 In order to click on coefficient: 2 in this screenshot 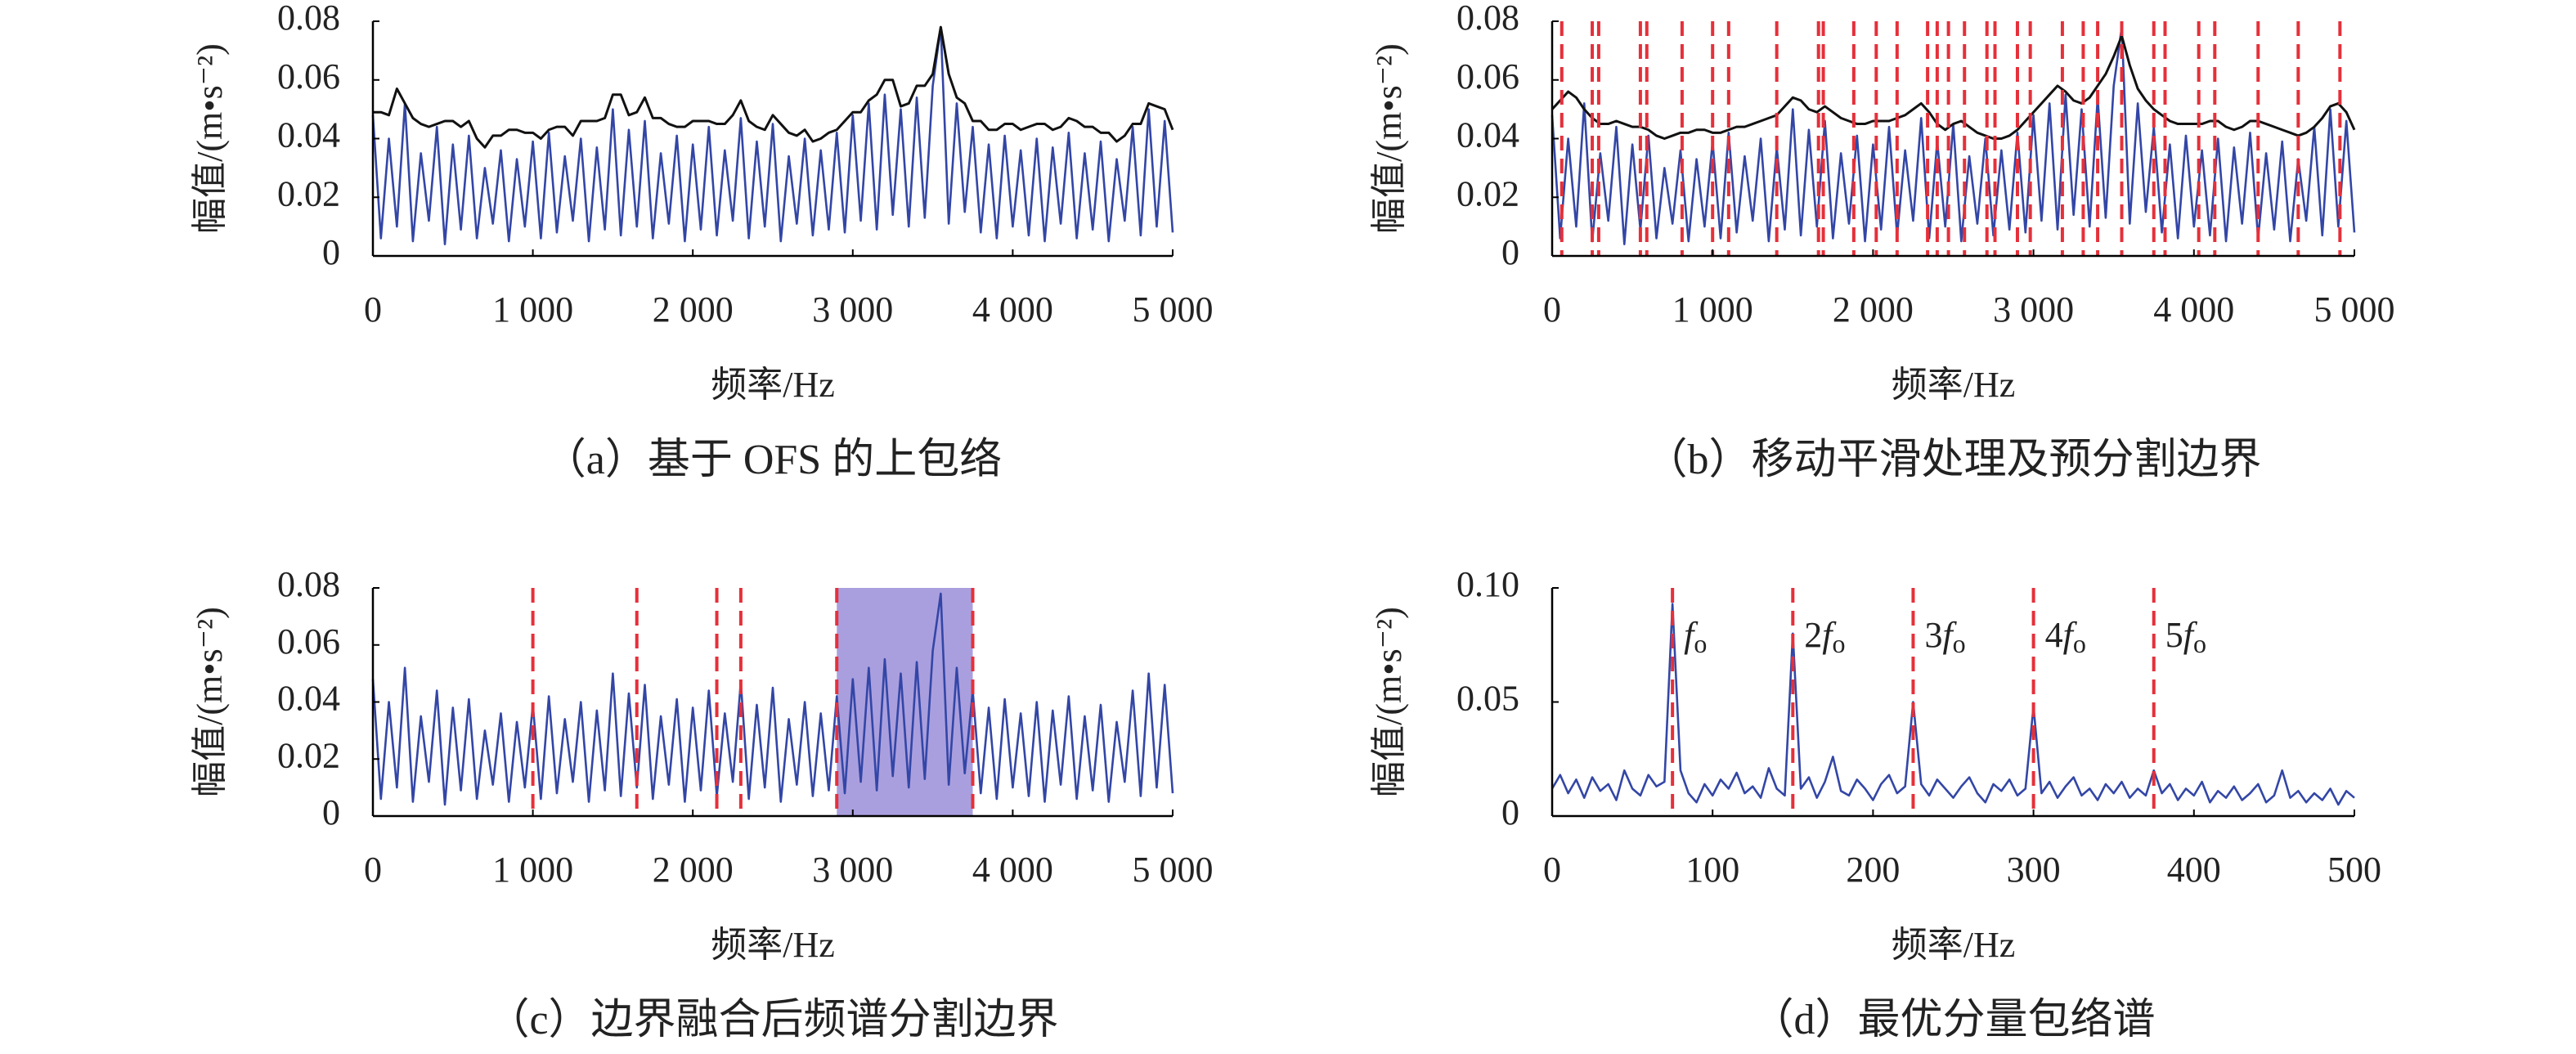, I will do `click(1813, 635)`.